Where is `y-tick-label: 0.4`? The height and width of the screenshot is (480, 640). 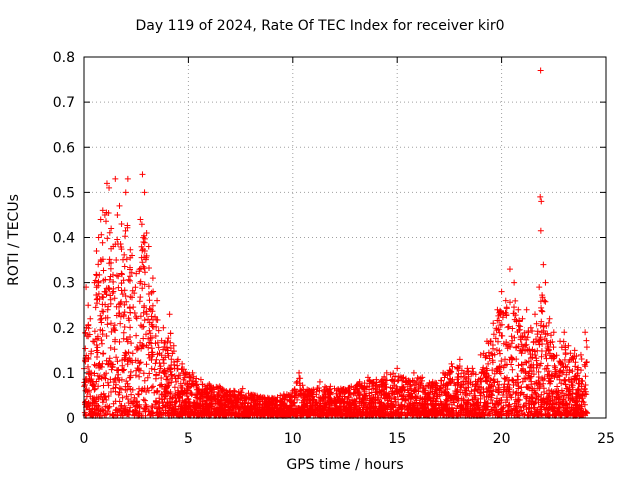 y-tick-label: 0.4 is located at coordinates (64, 239).